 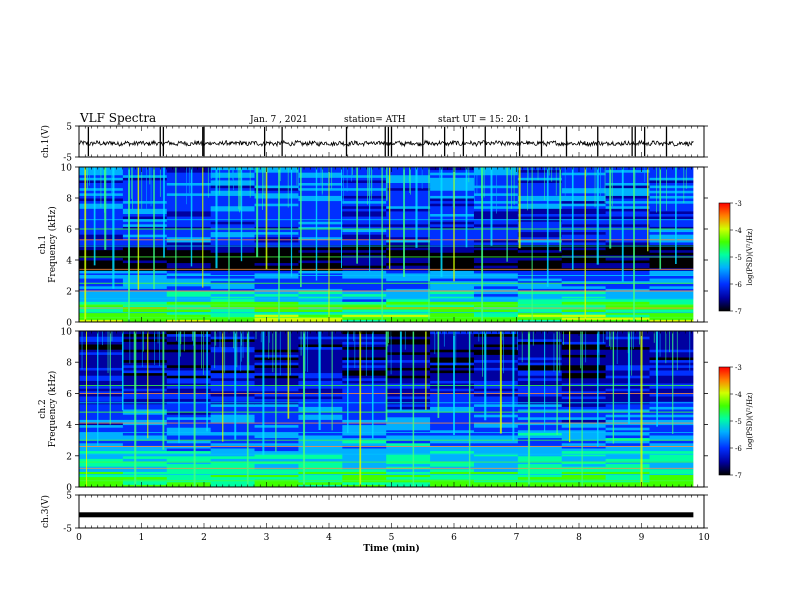 What do you see at coordinates (374, 143) in the screenshot?
I see `ch1-waveform-panel: 5-5ch.1(V)` at bounding box center [374, 143].